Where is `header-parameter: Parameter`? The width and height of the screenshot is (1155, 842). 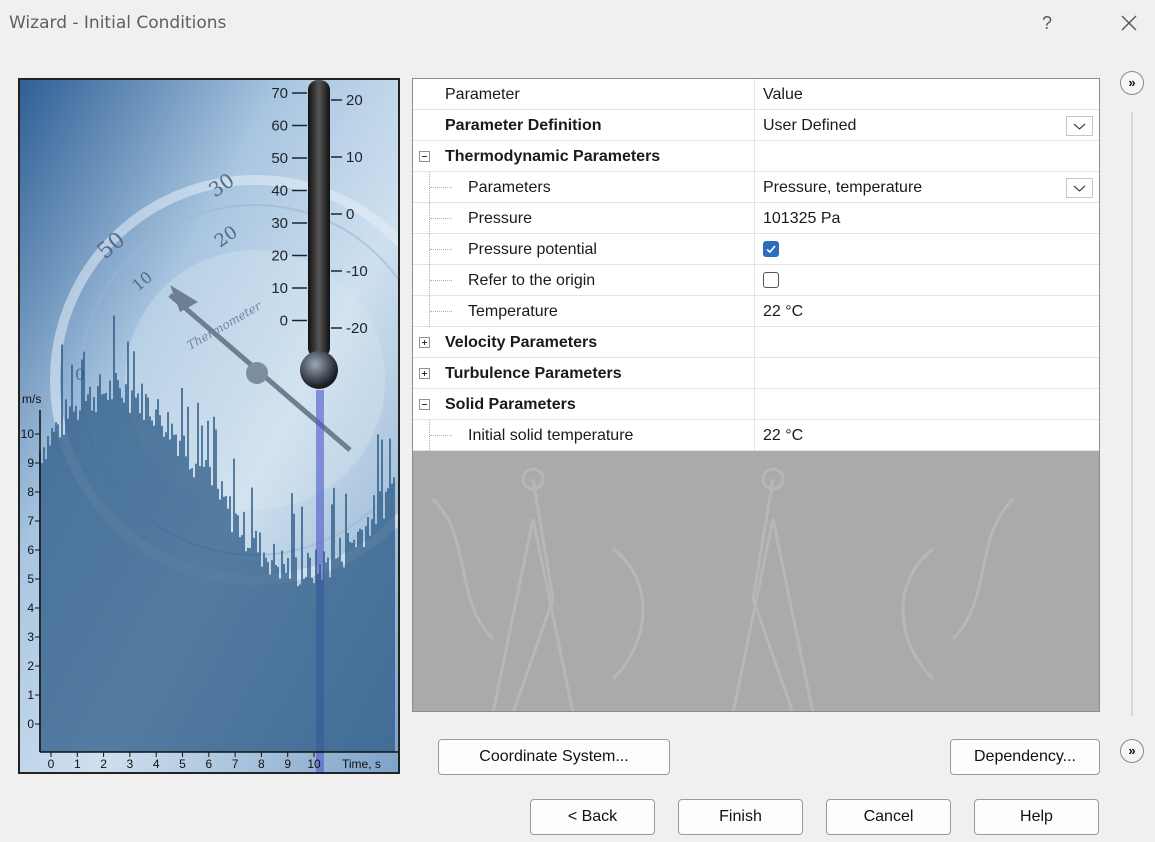 header-parameter: Parameter is located at coordinates (482, 94).